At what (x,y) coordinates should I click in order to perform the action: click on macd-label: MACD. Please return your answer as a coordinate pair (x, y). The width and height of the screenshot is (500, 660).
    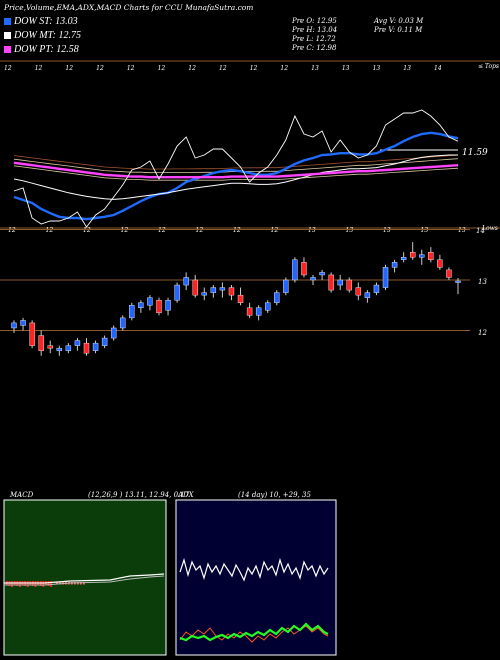
    Looking at the image, I should click on (21, 495).